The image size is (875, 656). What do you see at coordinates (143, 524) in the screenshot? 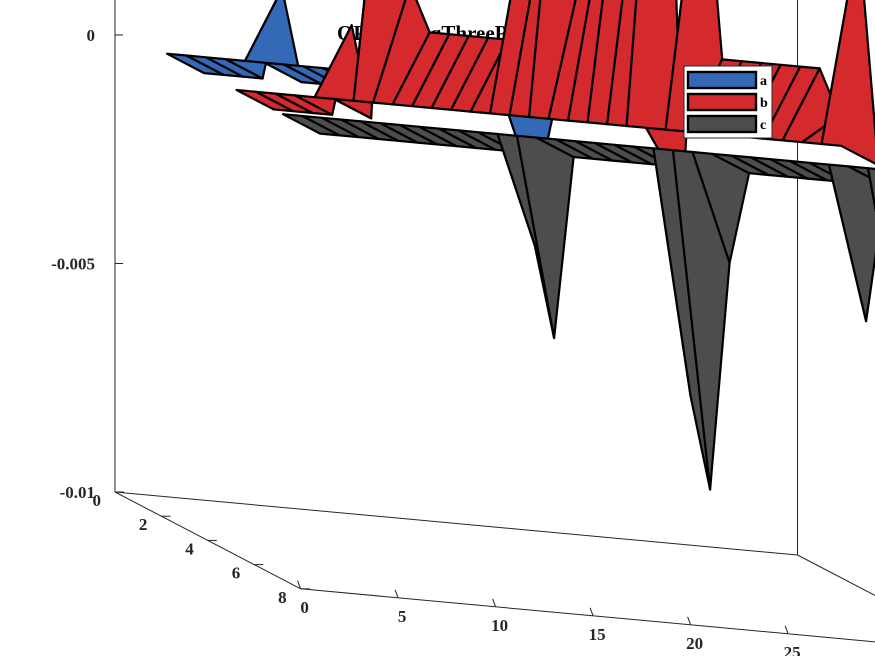
I see `y-tick-label: 2` at bounding box center [143, 524].